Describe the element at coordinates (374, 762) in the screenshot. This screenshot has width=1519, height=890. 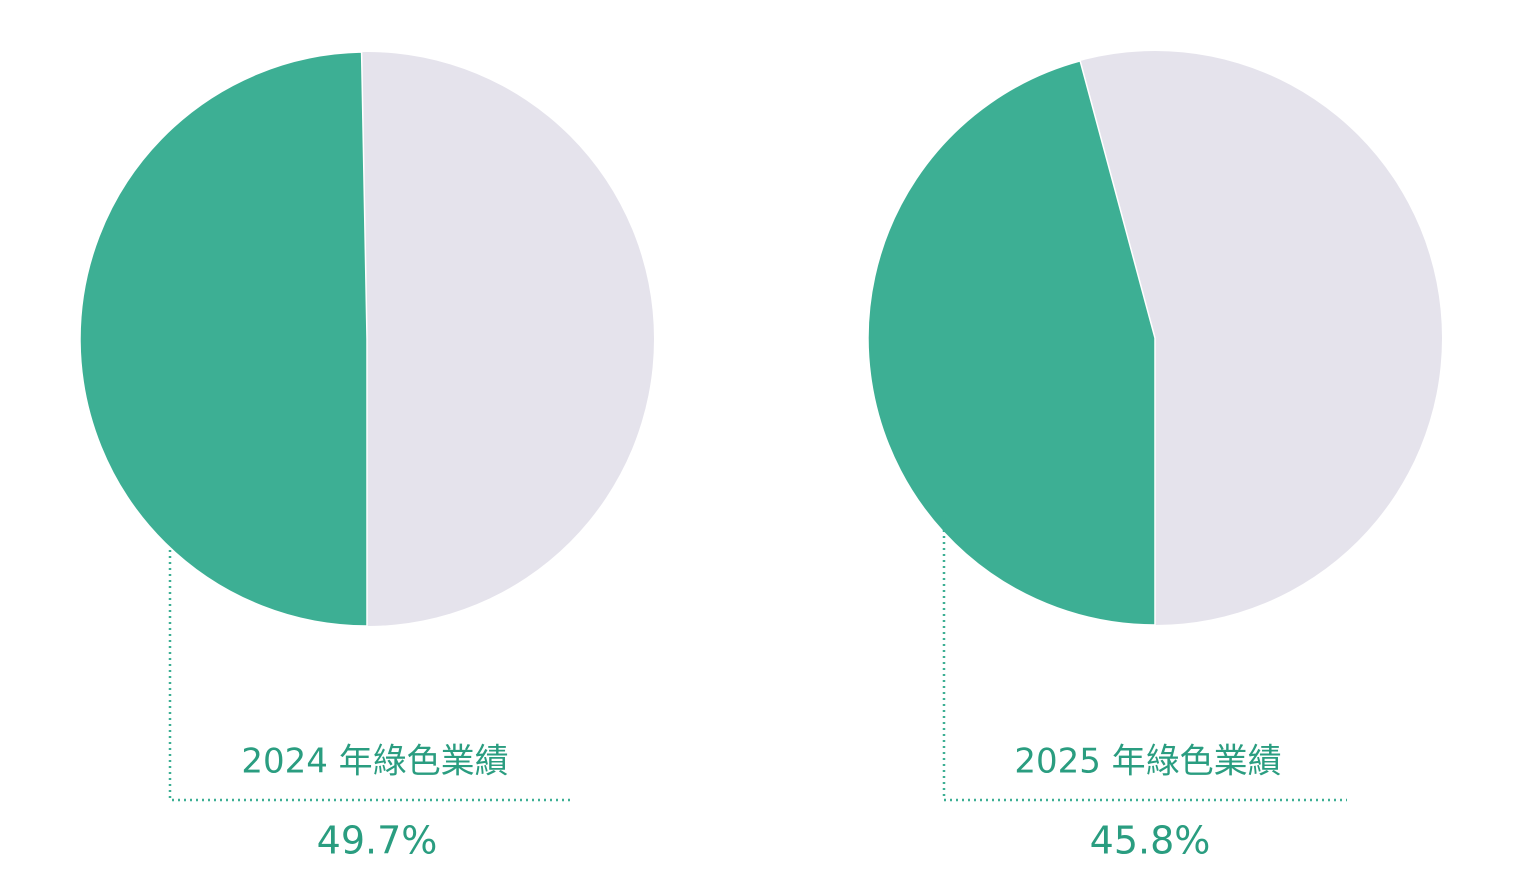
I see `slice-label: 2024 年綠色業績` at that location.